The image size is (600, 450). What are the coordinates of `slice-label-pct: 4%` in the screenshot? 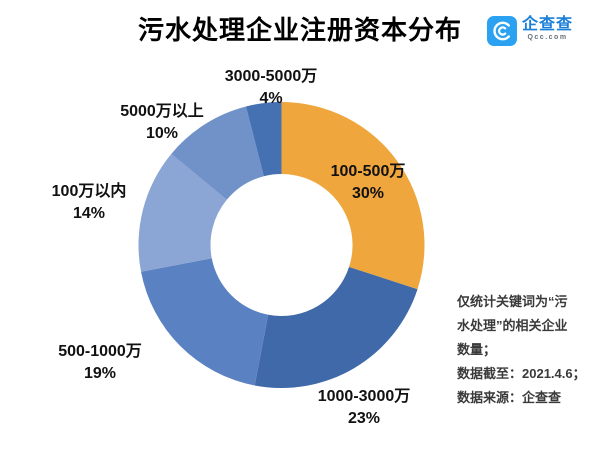 It's located at (271, 98).